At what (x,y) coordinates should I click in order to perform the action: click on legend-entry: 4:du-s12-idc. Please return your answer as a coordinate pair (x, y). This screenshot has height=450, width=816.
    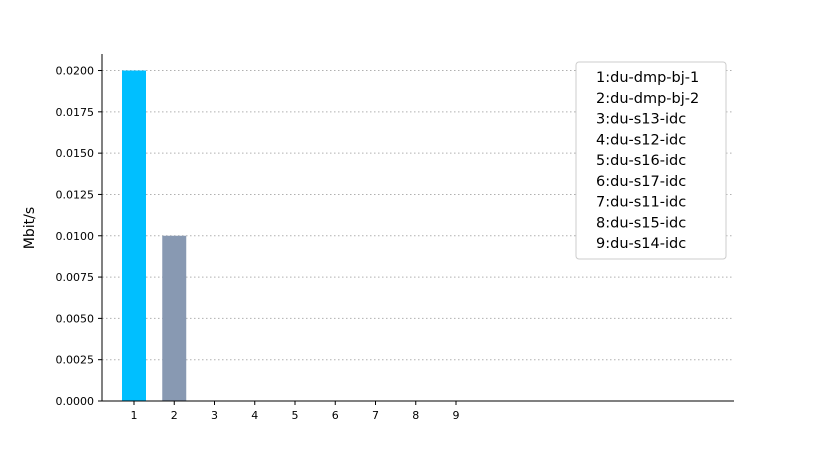
    Looking at the image, I should click on (641, 140).